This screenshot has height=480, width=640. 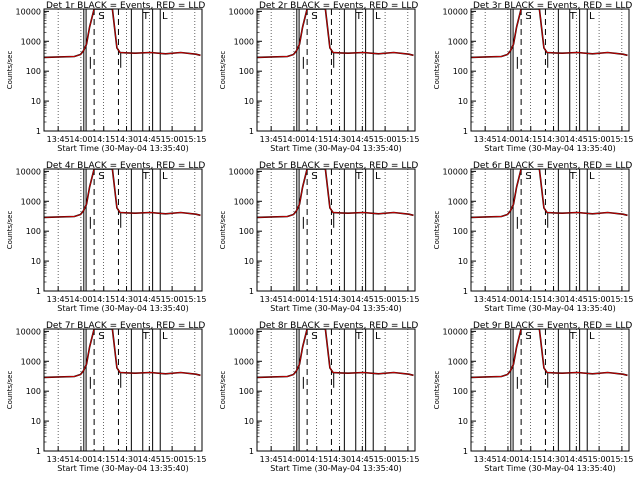 I want to click on chart-title: Det 4r BLACK = Events, RED = LLD, so click(x=125, y=166).